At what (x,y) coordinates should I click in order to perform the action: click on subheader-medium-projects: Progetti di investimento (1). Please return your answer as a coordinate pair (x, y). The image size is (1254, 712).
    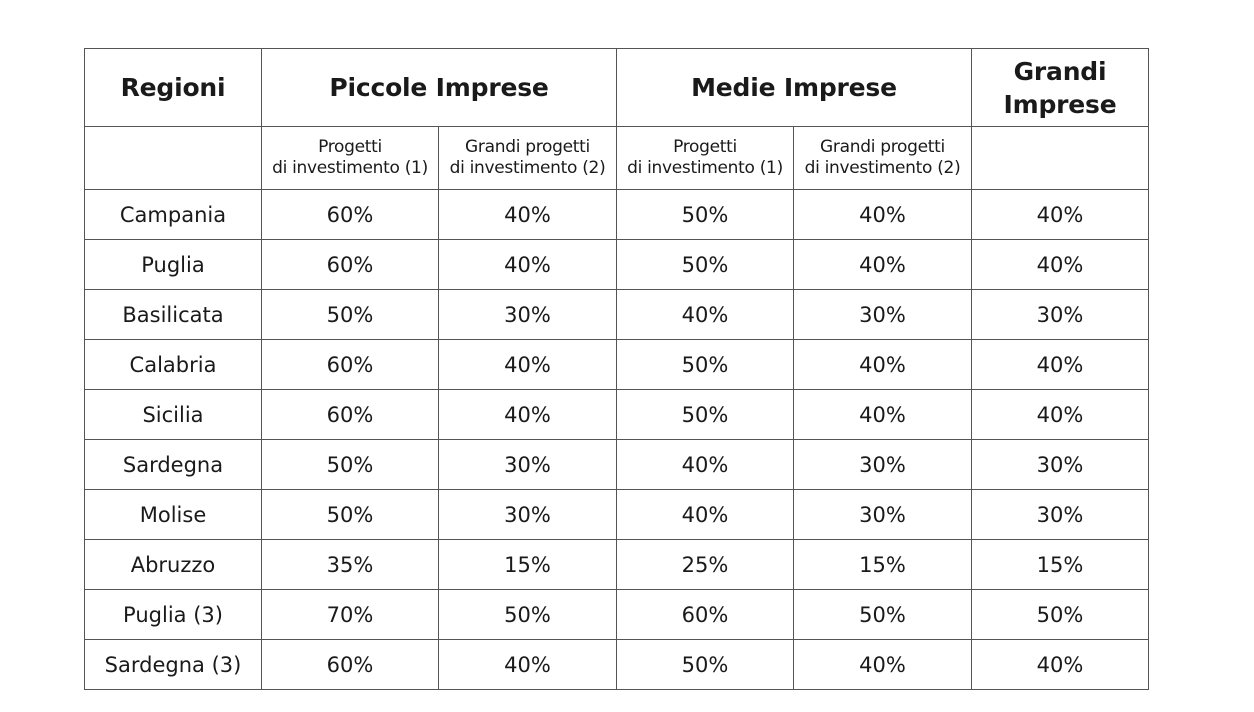
    Looking at the image, I should click on (705, 158).